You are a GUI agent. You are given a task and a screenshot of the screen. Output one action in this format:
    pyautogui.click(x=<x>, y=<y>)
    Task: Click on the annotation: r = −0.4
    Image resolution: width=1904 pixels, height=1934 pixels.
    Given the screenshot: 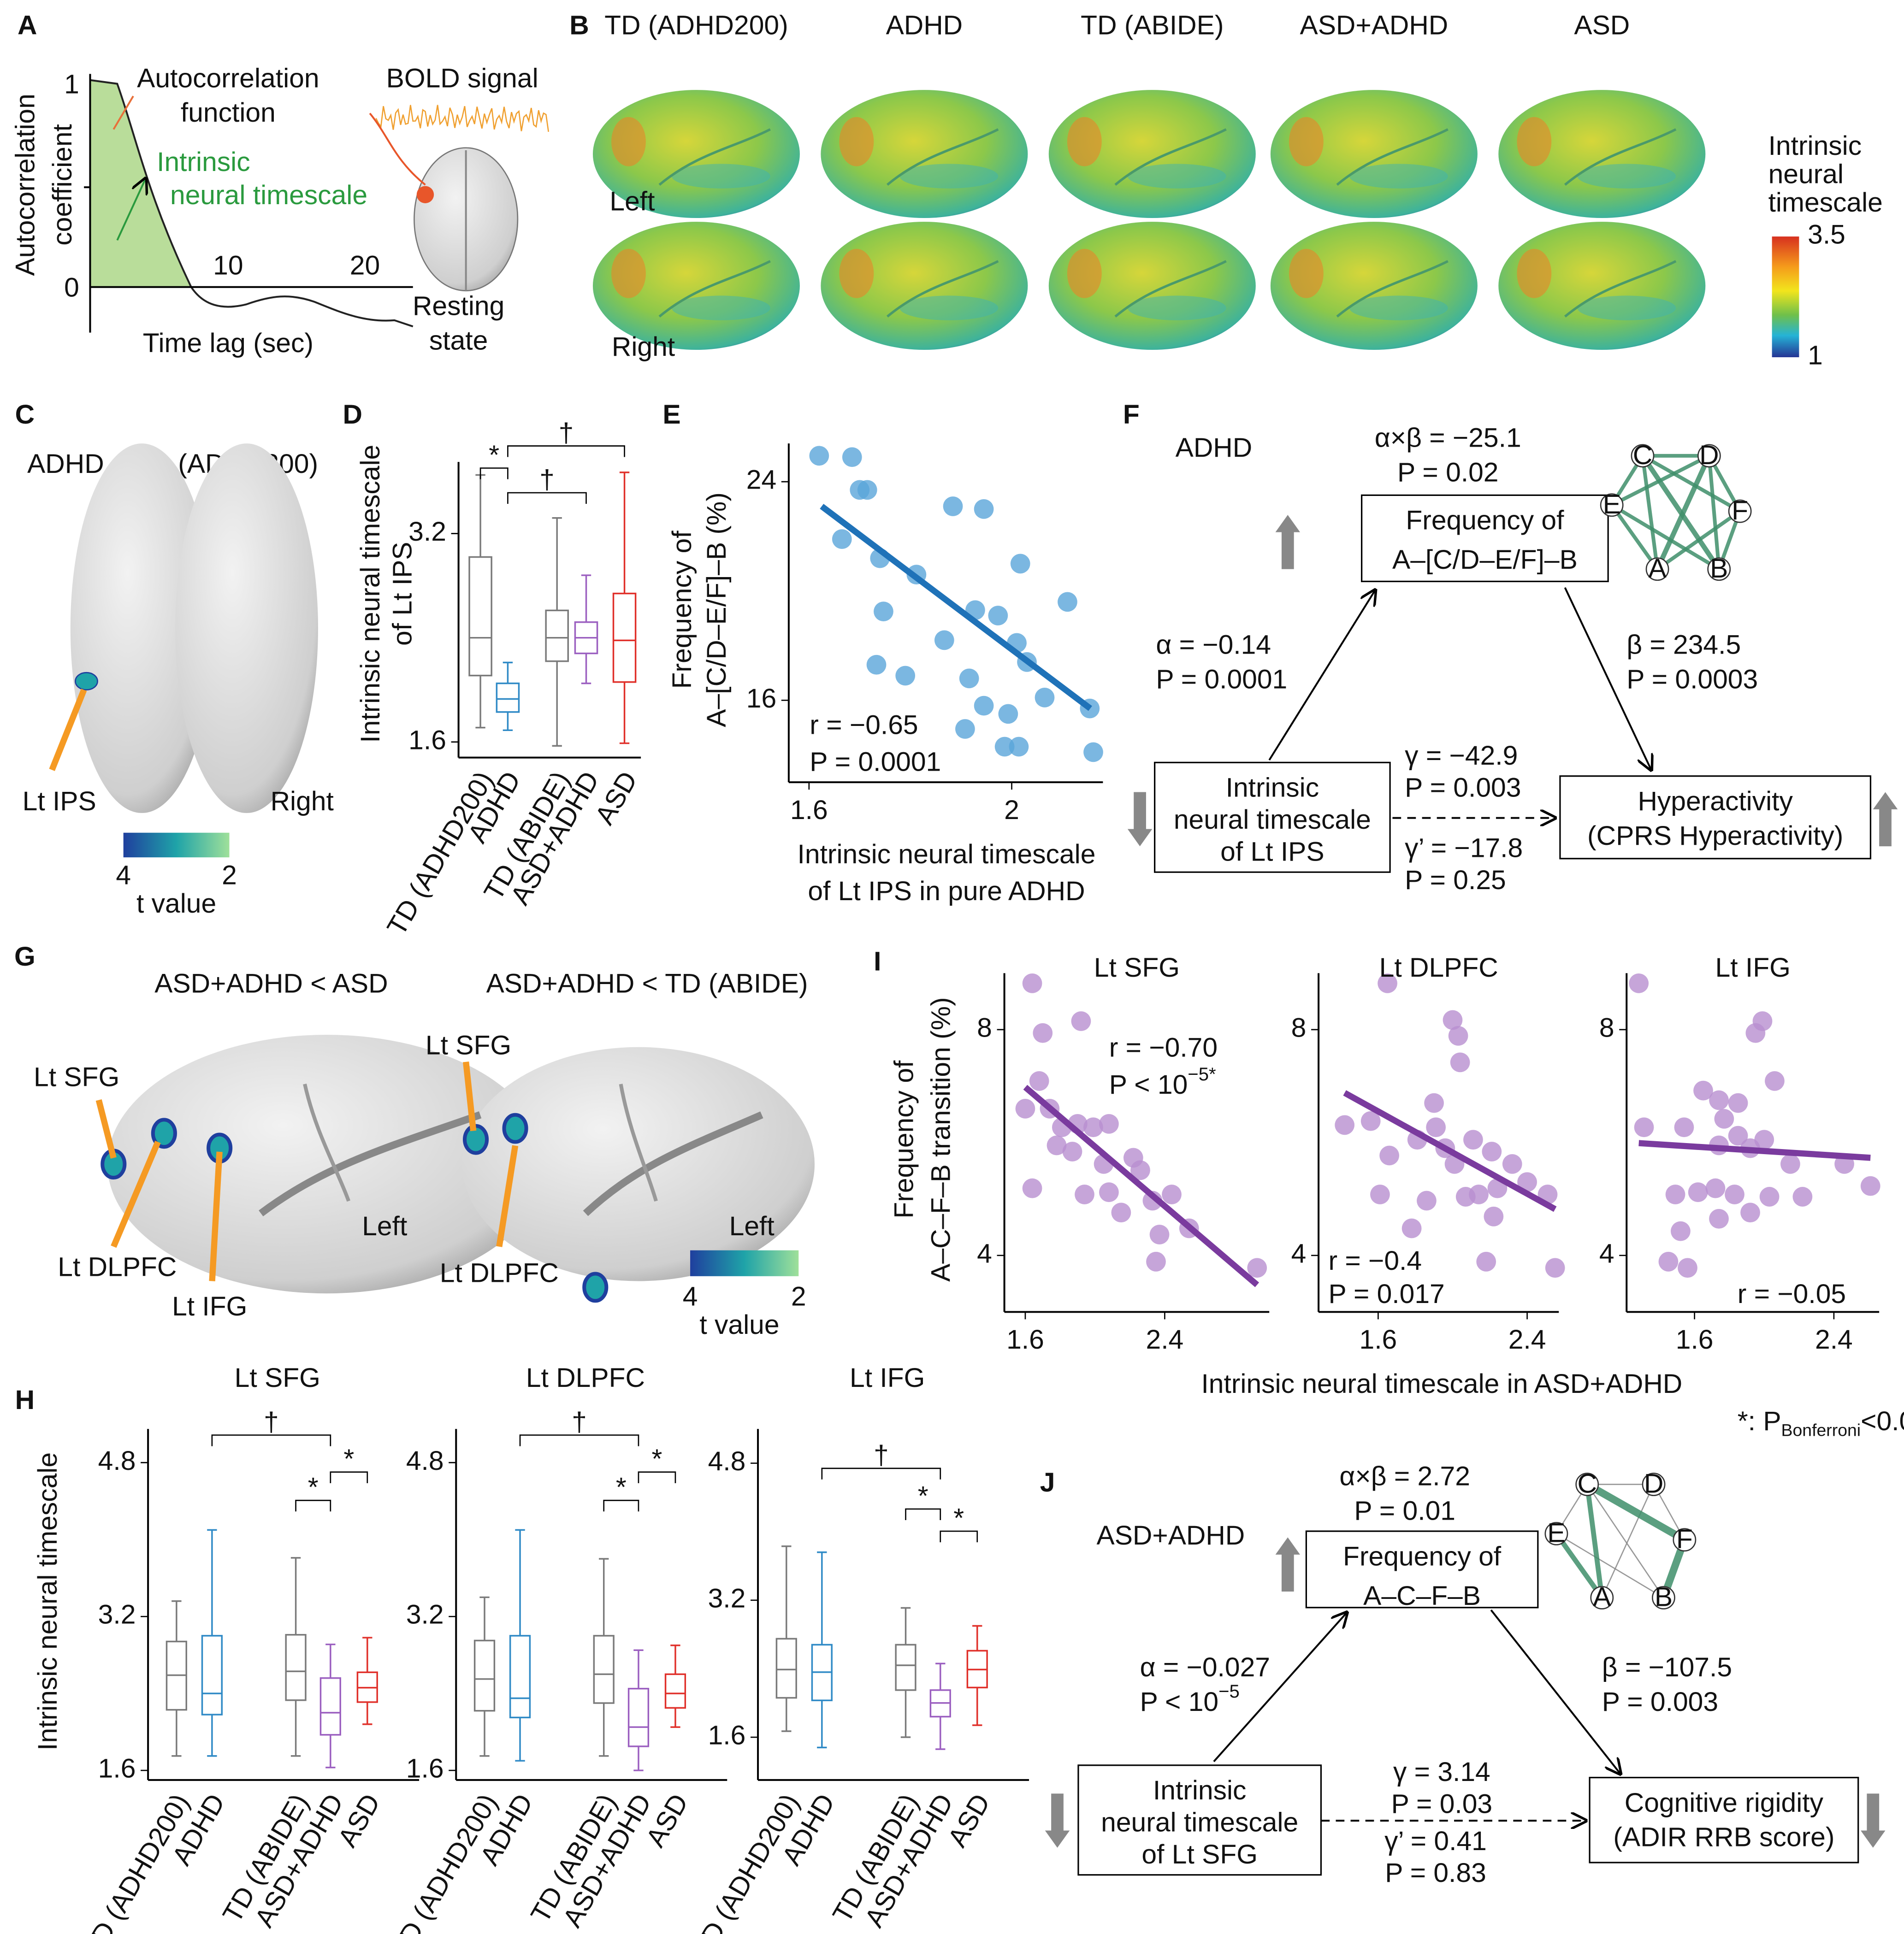 What is the action you would take?
    pyautogui.click(x=1375, y=1261)
    